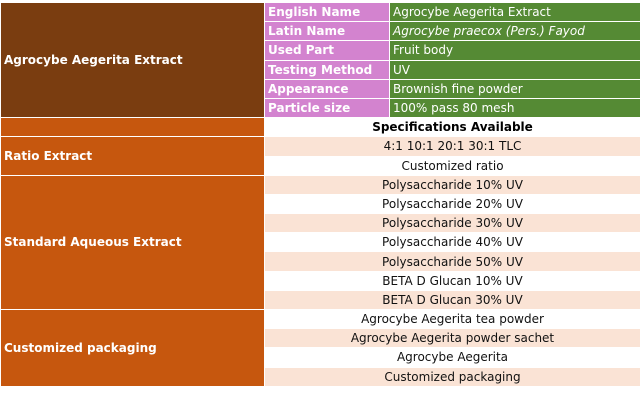 The height and width of the screenshot is (408, 640). Describe the element at coordinates (452, 127) in the screenshot. I see `specifications-heading: Specifications Available` at that location.